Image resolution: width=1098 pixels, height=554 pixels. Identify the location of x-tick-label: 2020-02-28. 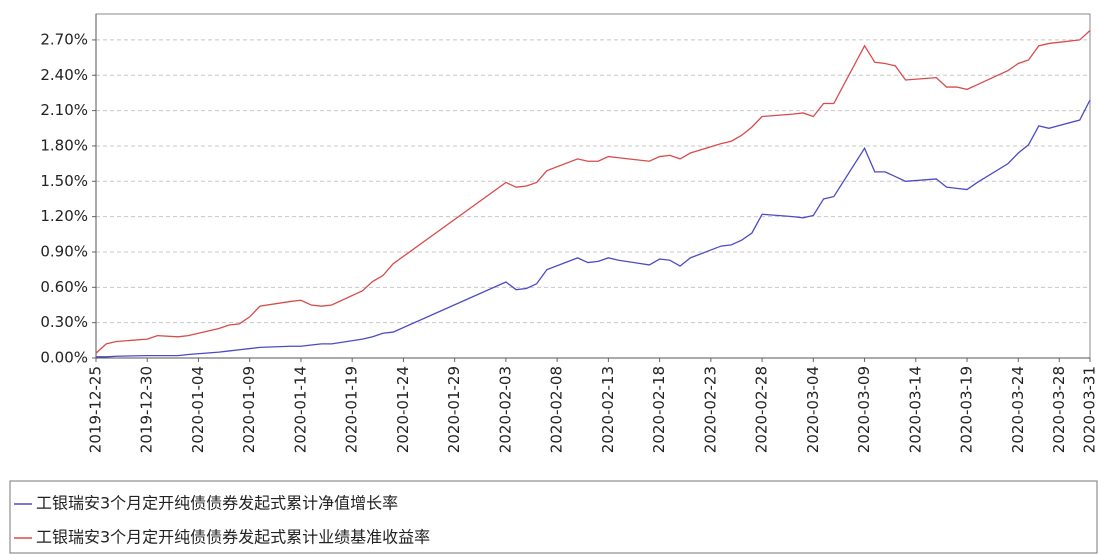
(762, 409).